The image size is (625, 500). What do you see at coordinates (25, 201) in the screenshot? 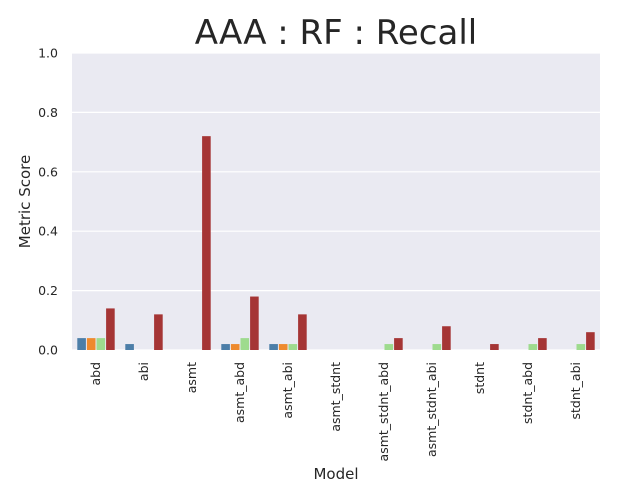
I see `y-axis-label: Metric Score` at bounding box center [25, 201].